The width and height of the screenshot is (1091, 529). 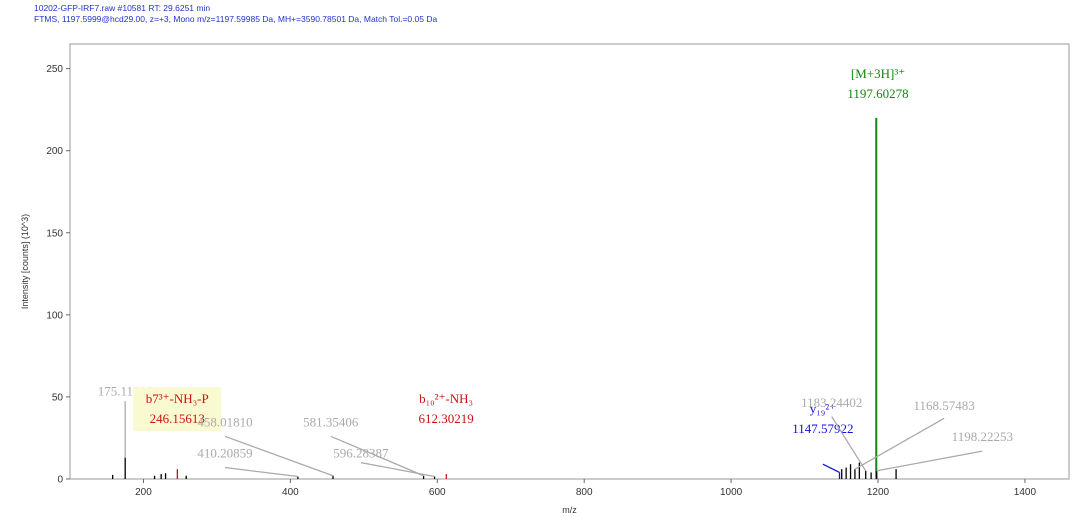 What do you see at coordinates (878, 73) in the screenshot?
I see `annotation-label-11-0: [M+3H]³⁺` at bounding box center [878, 73].